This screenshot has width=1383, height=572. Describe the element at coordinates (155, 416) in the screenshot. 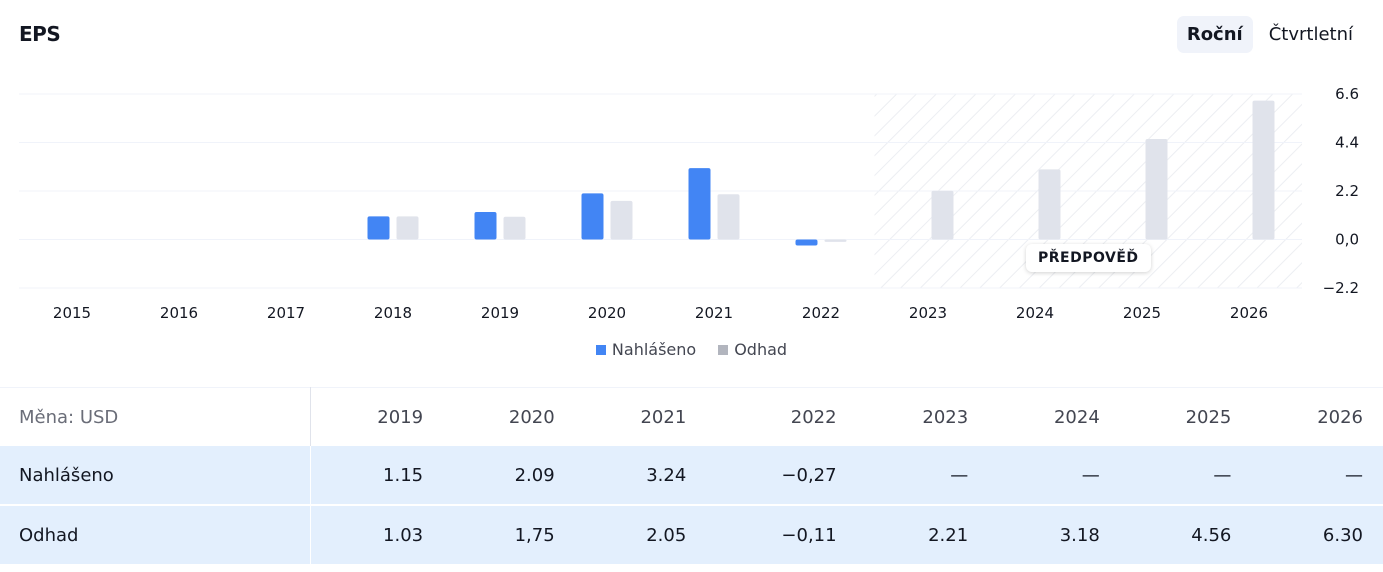

I see `currency-label: Měna: USD` at that location.